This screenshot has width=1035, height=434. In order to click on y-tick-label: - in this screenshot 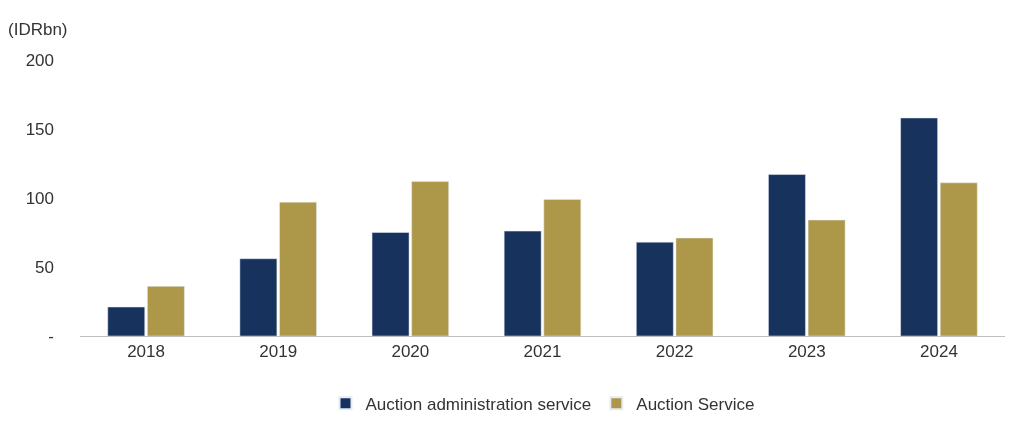, I will do `click(51, 336)`.